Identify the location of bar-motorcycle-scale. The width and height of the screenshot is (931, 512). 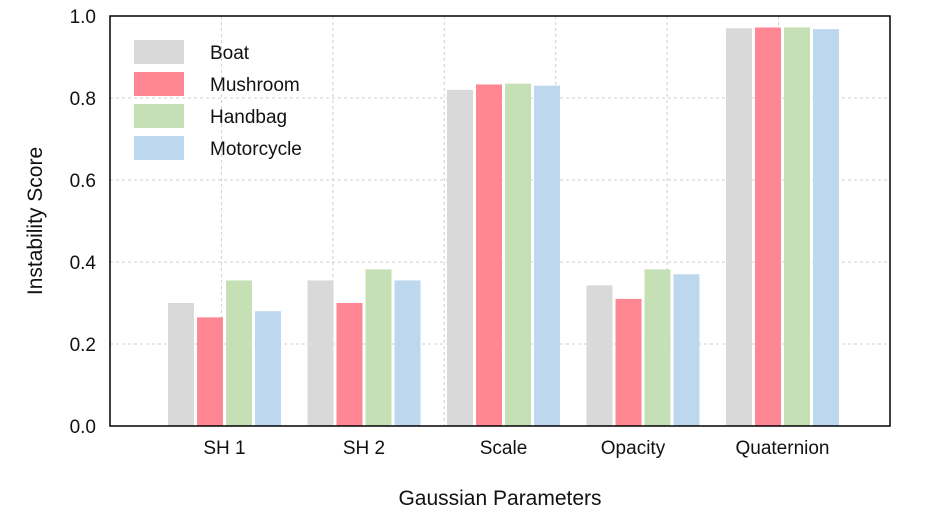
(547, 255).